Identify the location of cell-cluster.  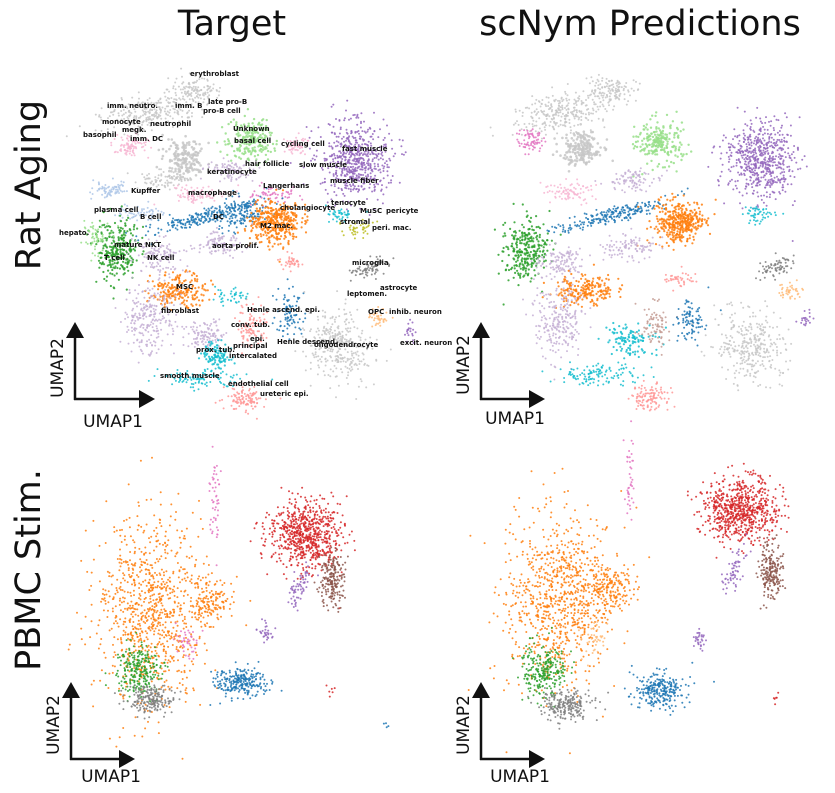
(348, 157).